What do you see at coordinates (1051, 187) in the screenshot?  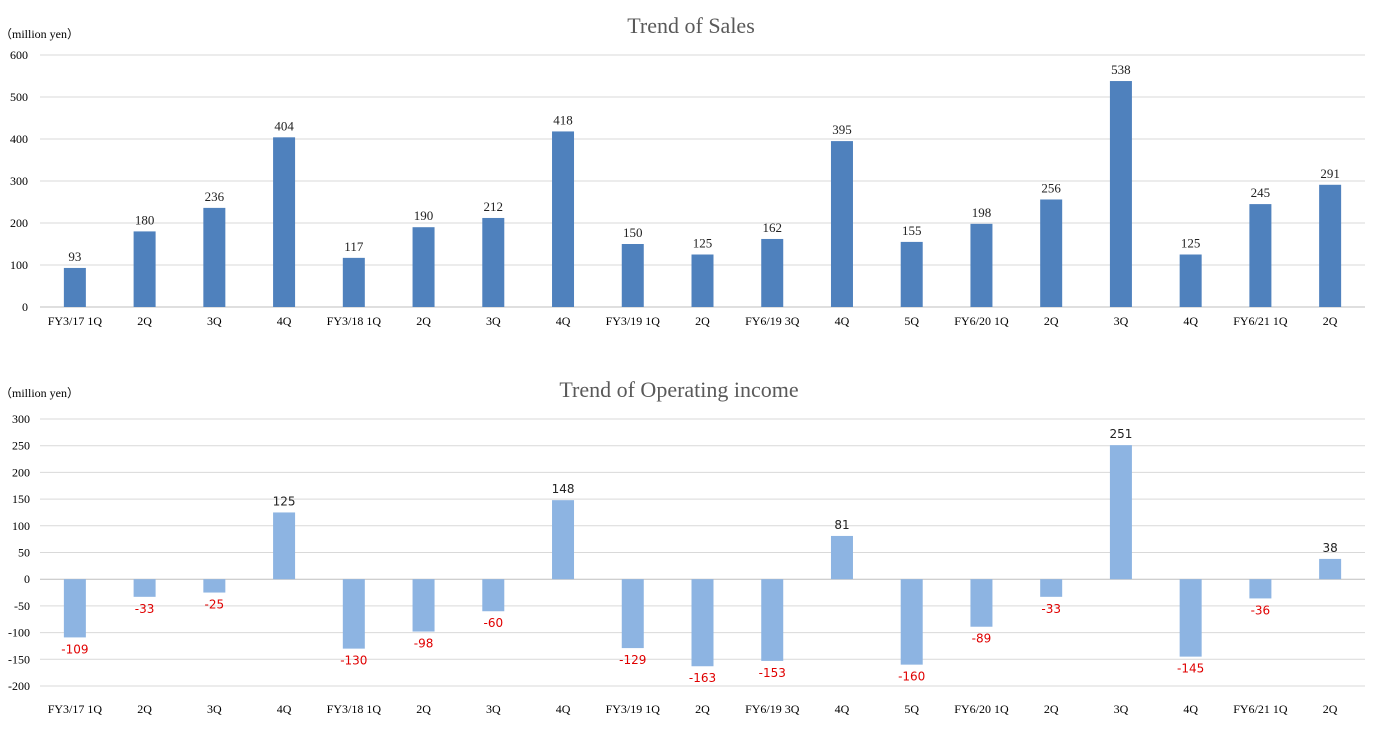 I see `sales-data-label: 256` at bounding box center [1051, 187].